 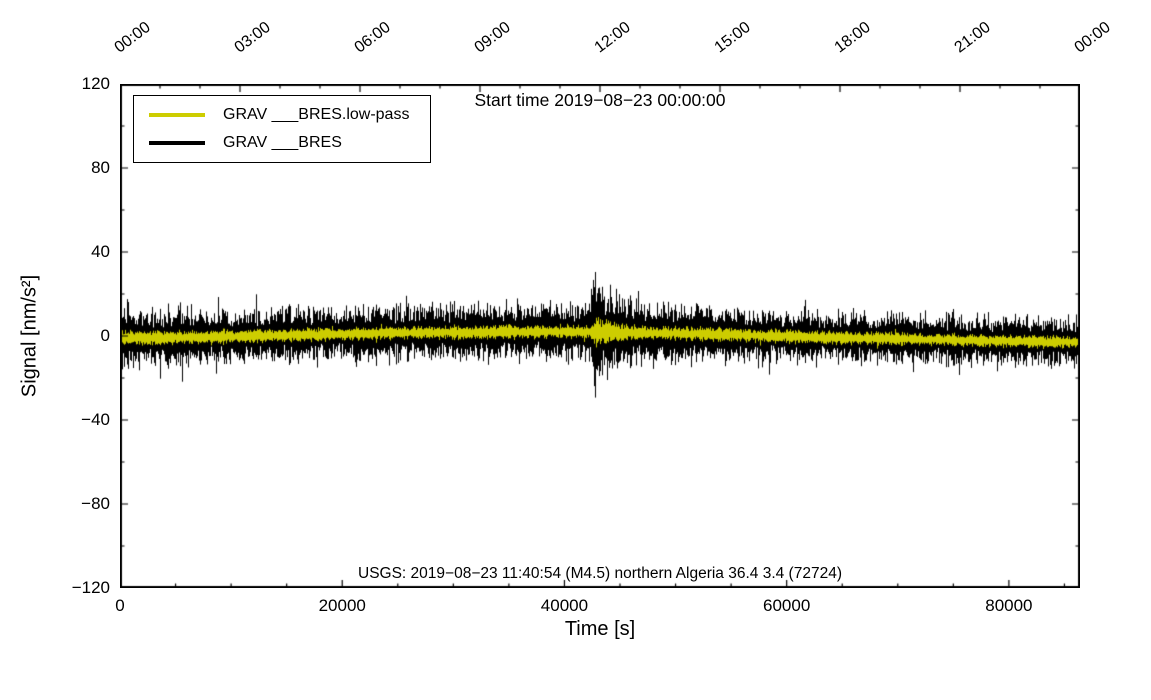 What do you see at coordinates (105, 335) in the screenshot?
I see `y-tick-label: 0` at bounding box center [105, 335].